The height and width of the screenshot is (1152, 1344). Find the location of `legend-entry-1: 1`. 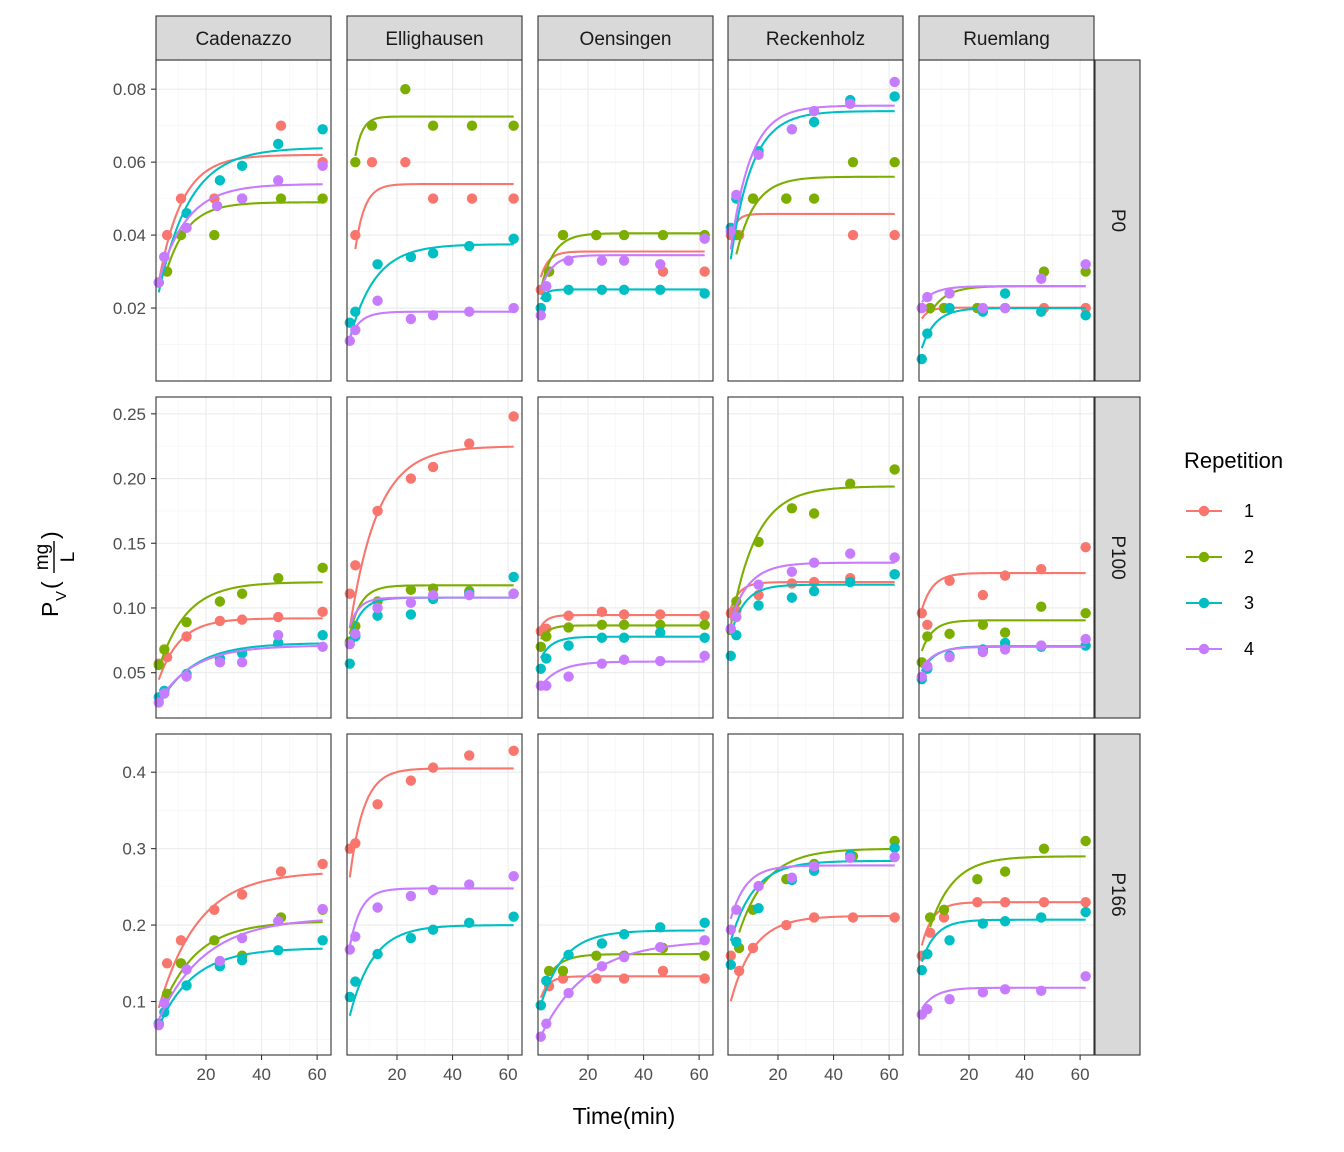

legend-entry-1: 1 is located at coordinates (1220, 511).